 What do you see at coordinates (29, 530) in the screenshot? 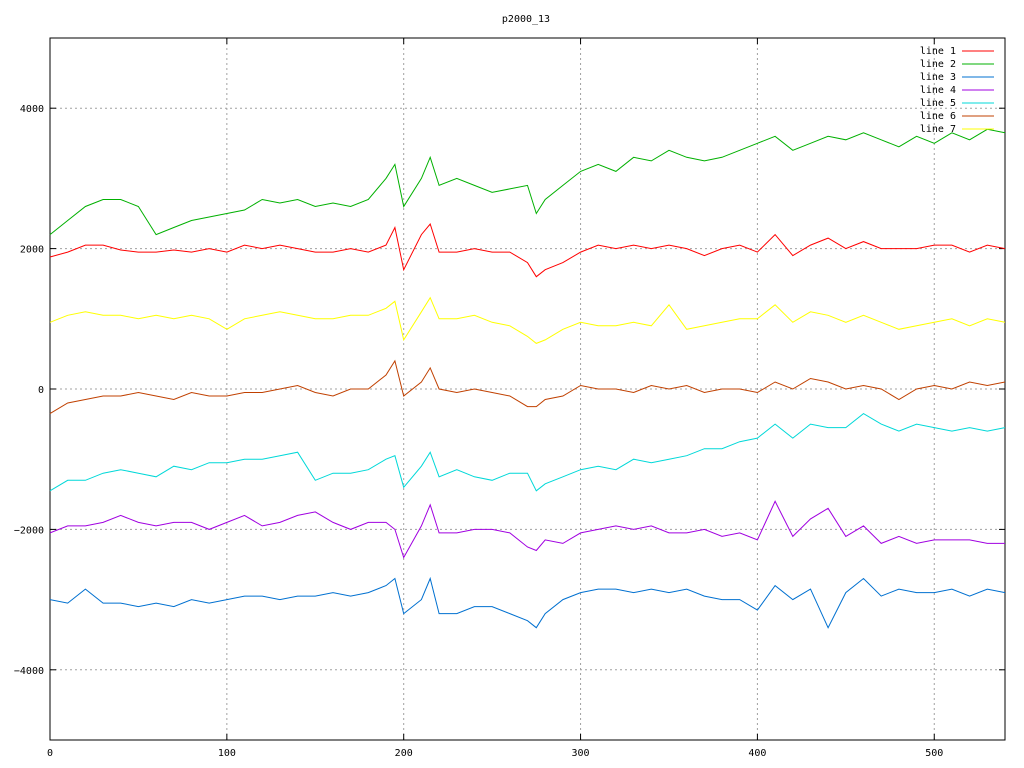
I see `y-tick-label: −2000` at bounding box center [29, 530].